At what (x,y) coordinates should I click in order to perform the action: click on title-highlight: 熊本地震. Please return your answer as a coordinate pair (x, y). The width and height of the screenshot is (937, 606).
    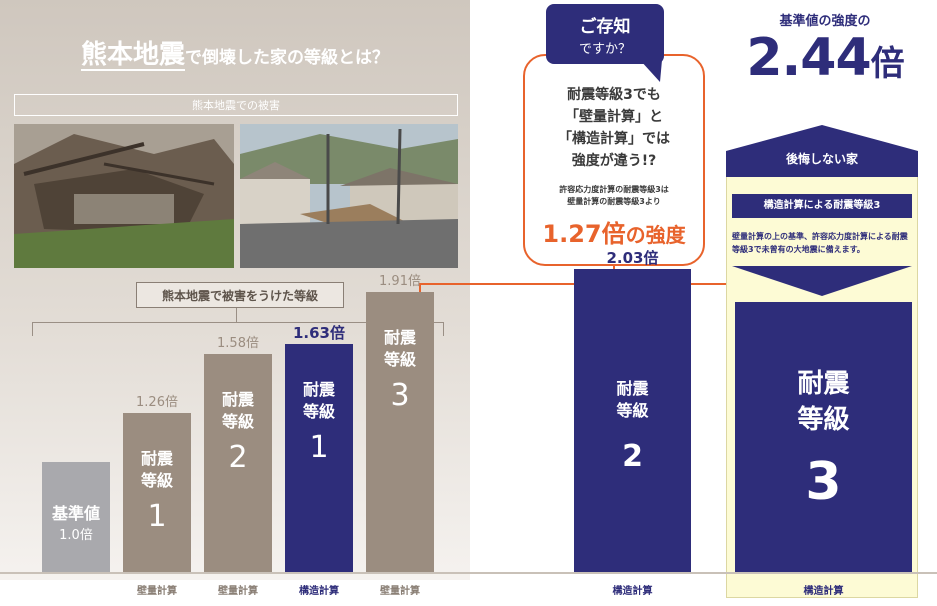
    Looking at the image, I should click on (132, 55).